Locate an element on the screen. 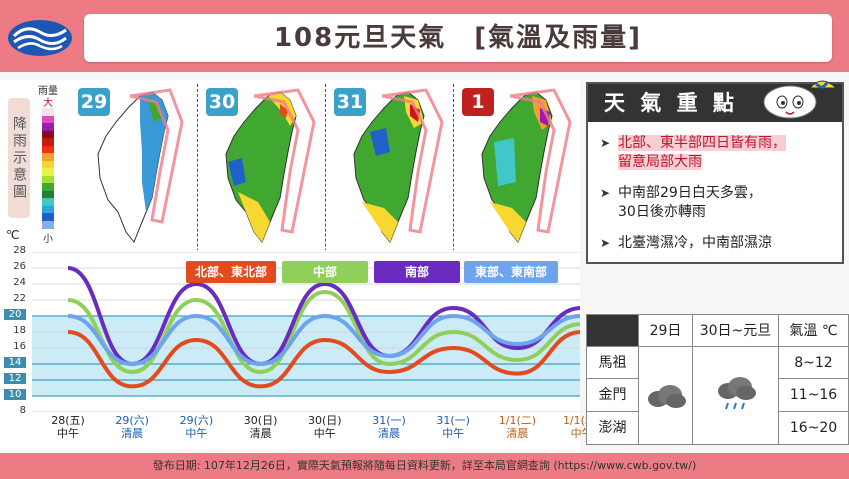 Image resolution: width=849 pixels, height=479 pixels. rain-scale-bottom: 小 is located at coordinates (48, 239).